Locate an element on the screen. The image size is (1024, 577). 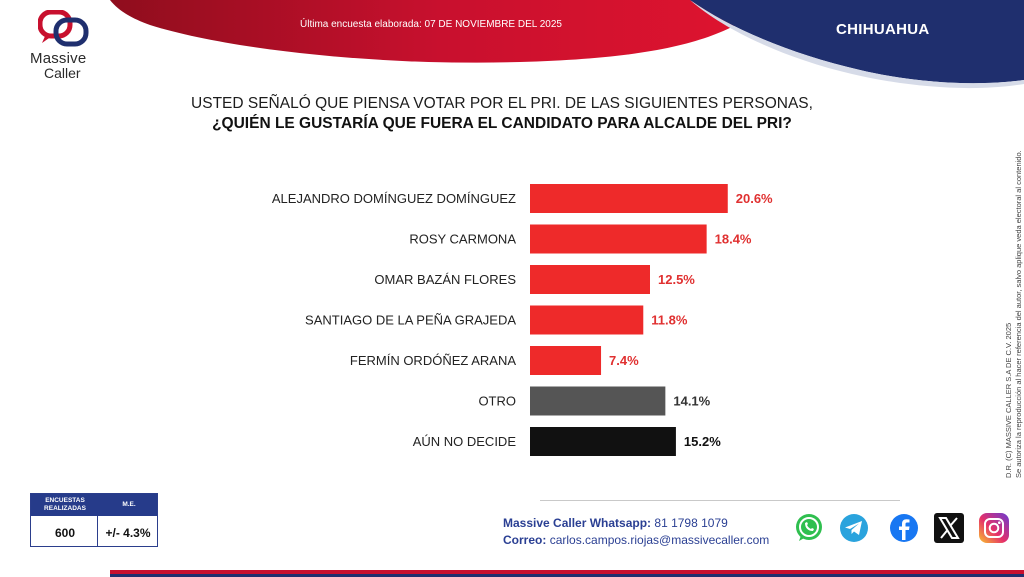
email-address: carlos.campos.riojas@massivecaller.com is located at coordinates (659, 540).